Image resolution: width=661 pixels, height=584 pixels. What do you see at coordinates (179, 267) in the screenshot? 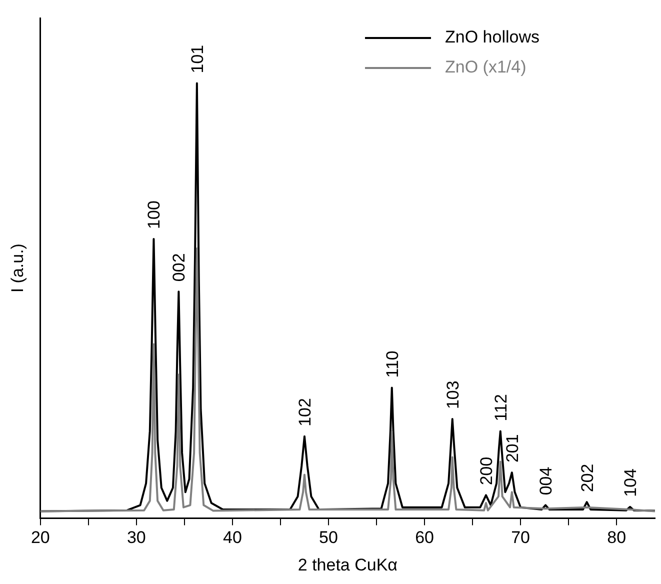
I see `annotation: 002` at bounding box center [179, 267].